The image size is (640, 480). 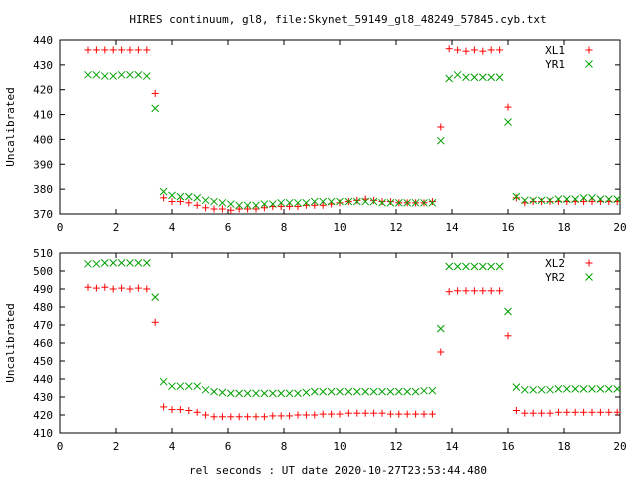 I want to click on x-tick-label: 8, so click(x=284, y=446).